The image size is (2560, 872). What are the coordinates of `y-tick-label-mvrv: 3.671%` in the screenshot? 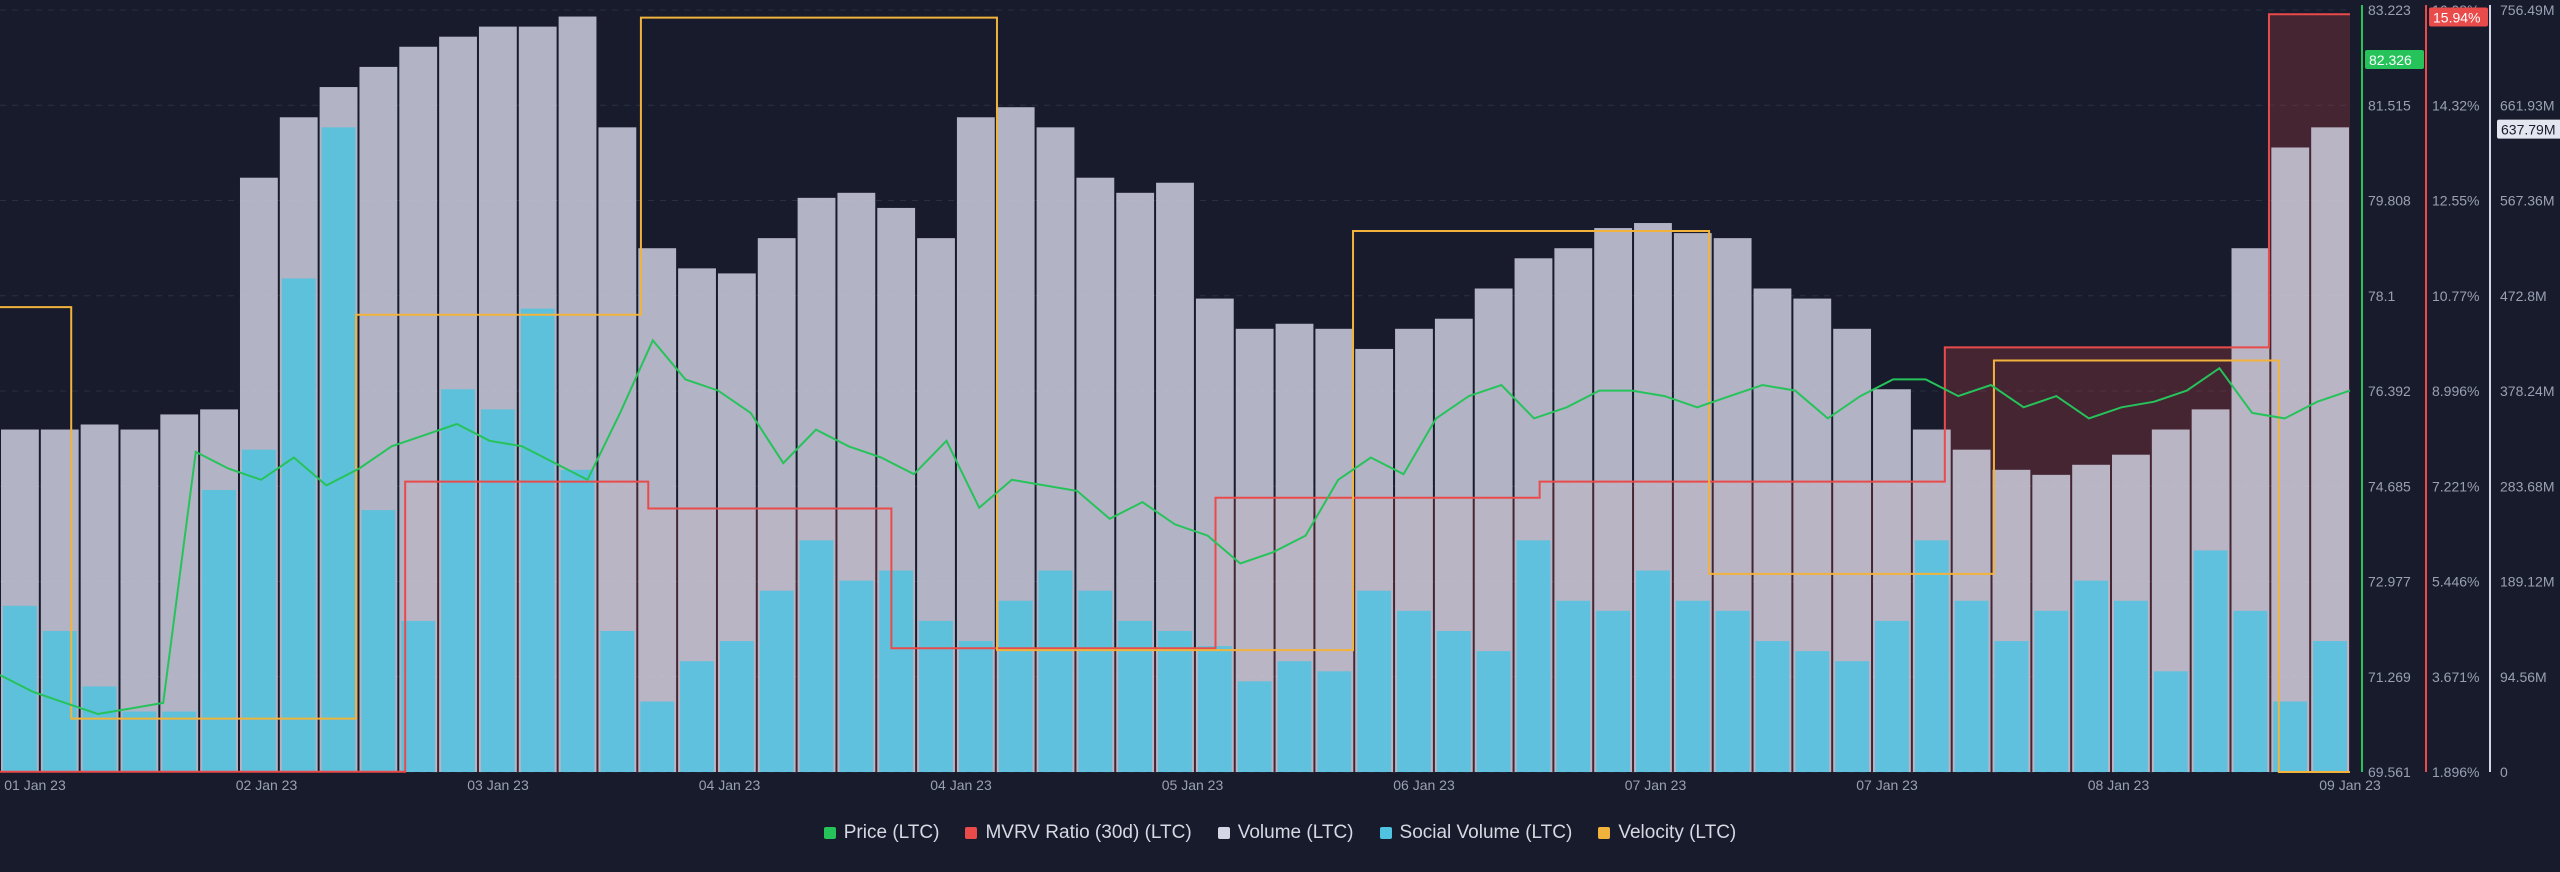 It's located at (2455, 677).